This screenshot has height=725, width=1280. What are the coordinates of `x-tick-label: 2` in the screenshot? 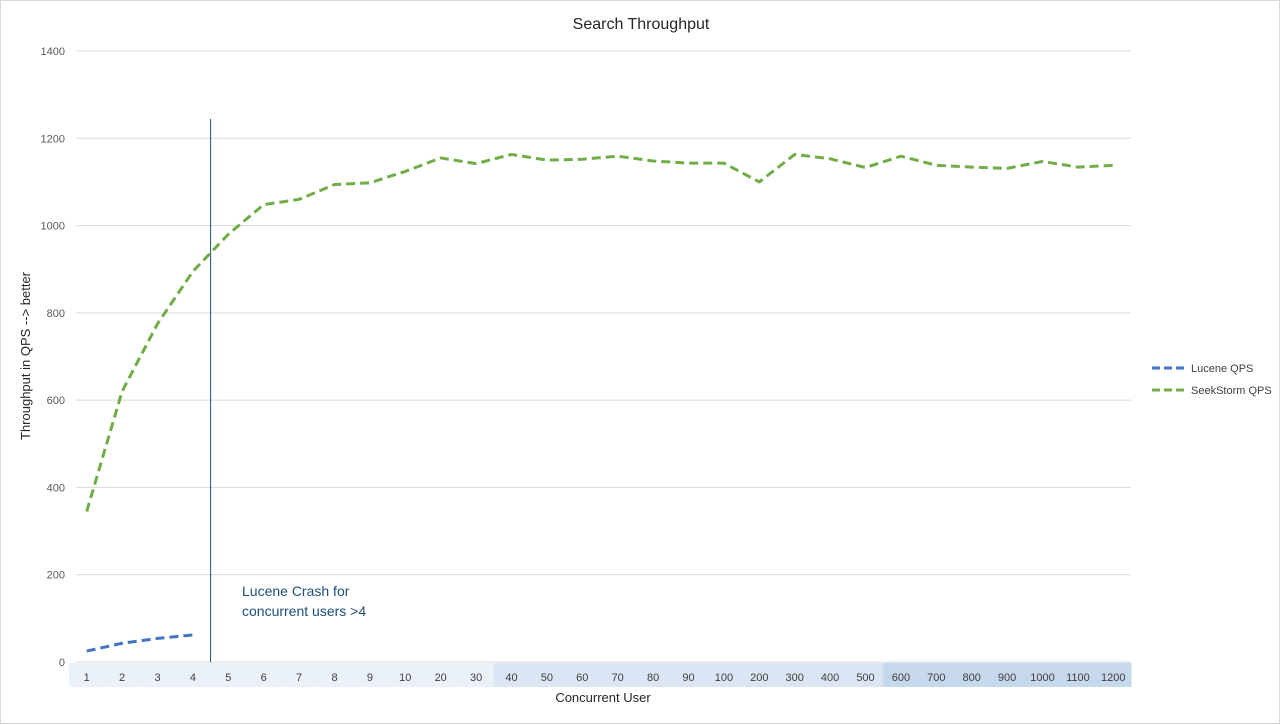 It's located at (122, 678).